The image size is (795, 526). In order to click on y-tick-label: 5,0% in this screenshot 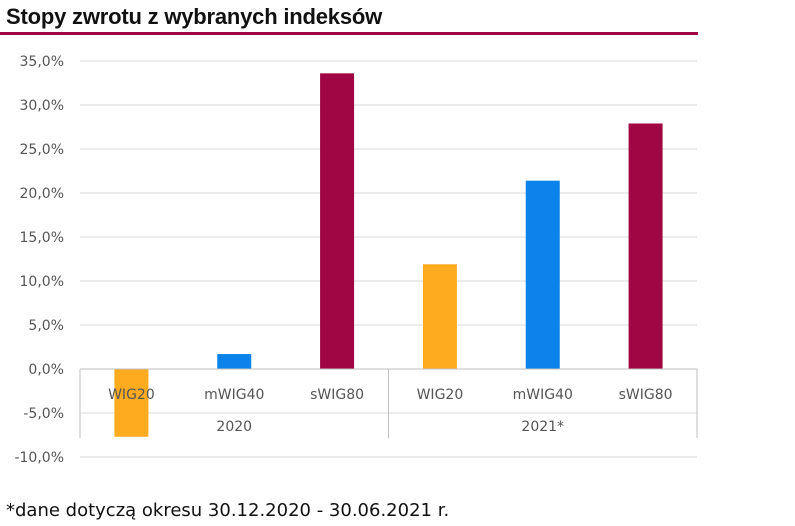, I will do `click(46, 326)`.